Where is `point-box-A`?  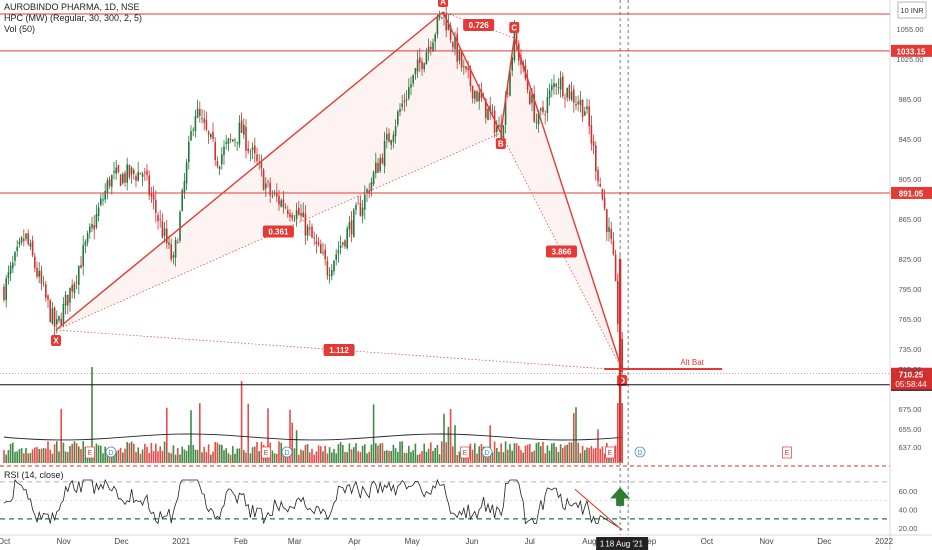
point-box-A is located at coordinates (443, 3).